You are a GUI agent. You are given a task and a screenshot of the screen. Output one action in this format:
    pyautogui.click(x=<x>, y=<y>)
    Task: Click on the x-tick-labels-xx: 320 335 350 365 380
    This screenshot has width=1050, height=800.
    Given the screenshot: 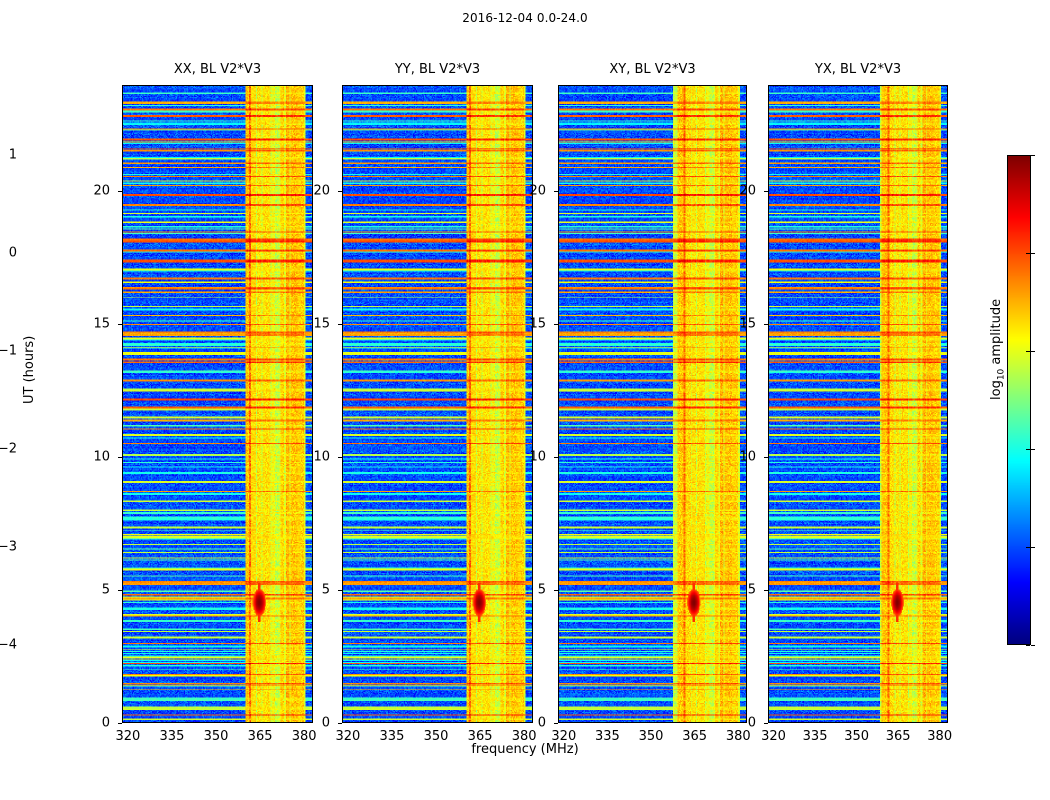 What is the action you would take?
    pyautogui.click(x=217, y=735)
    